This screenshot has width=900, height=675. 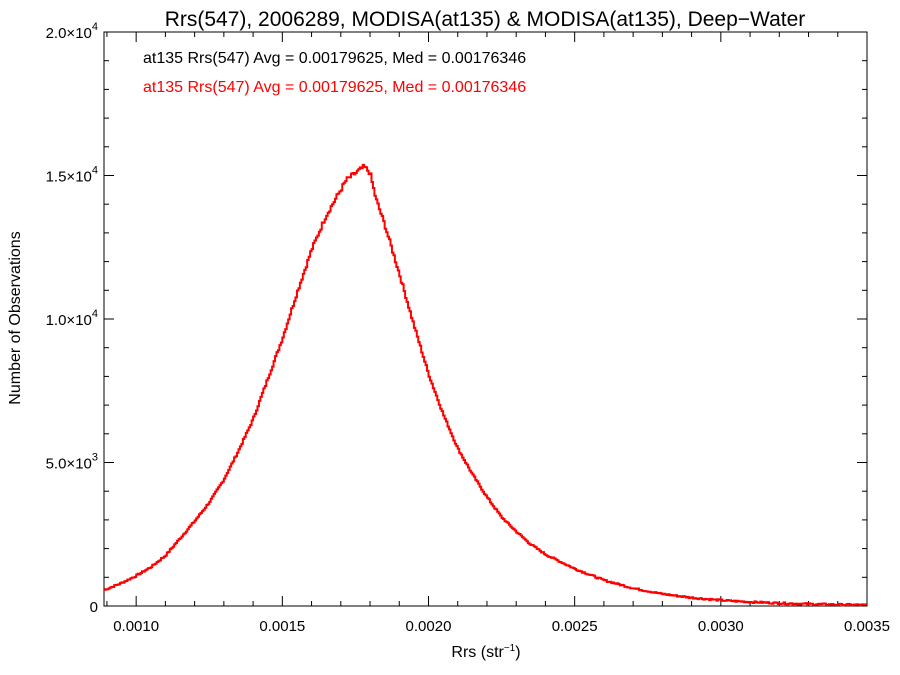 I want to click on x-axis-label: Rrs (str−1), so click(x=485, y=652).